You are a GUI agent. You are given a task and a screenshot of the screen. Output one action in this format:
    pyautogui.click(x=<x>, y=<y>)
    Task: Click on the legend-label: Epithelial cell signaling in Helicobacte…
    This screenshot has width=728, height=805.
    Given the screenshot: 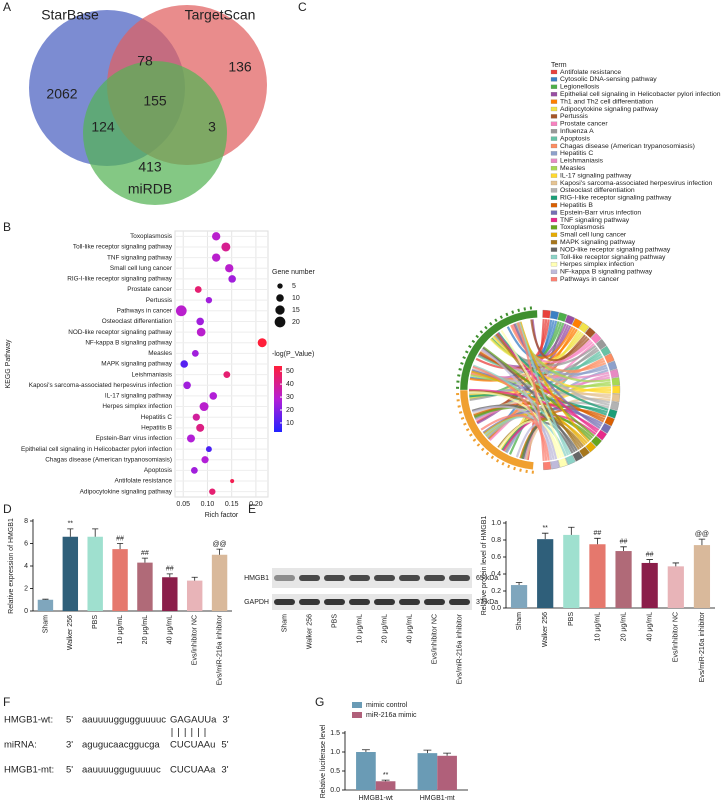 What is the action you would take?
    pyautogui.click(x=640, y=94)
    